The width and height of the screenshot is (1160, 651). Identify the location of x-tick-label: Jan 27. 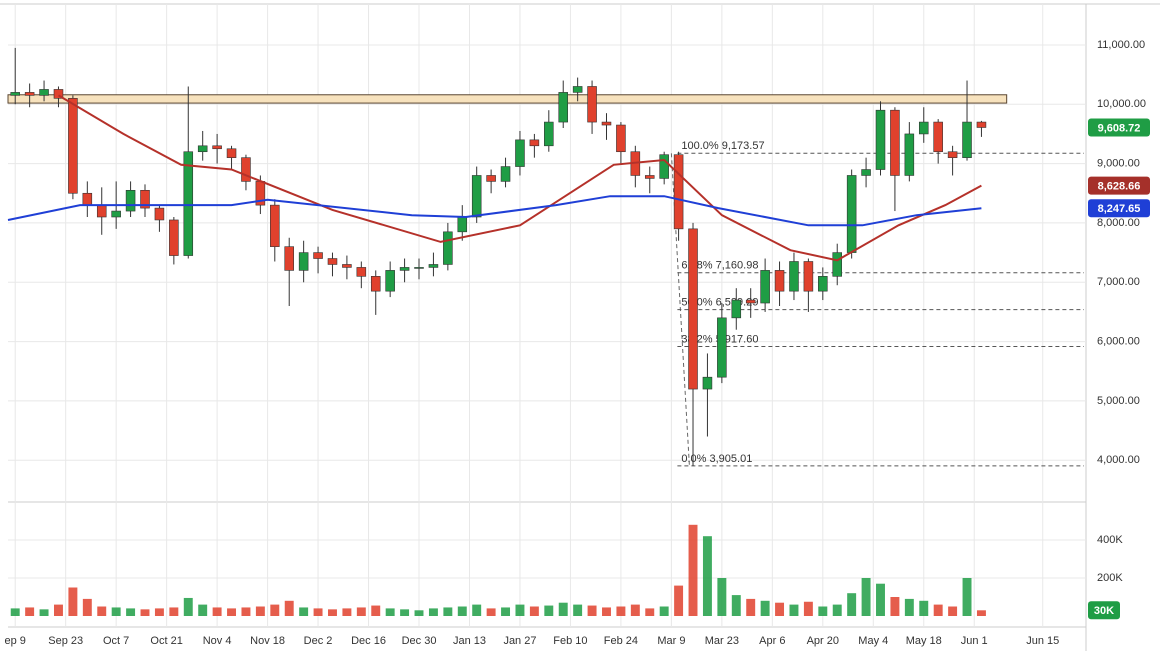
(519, 641).